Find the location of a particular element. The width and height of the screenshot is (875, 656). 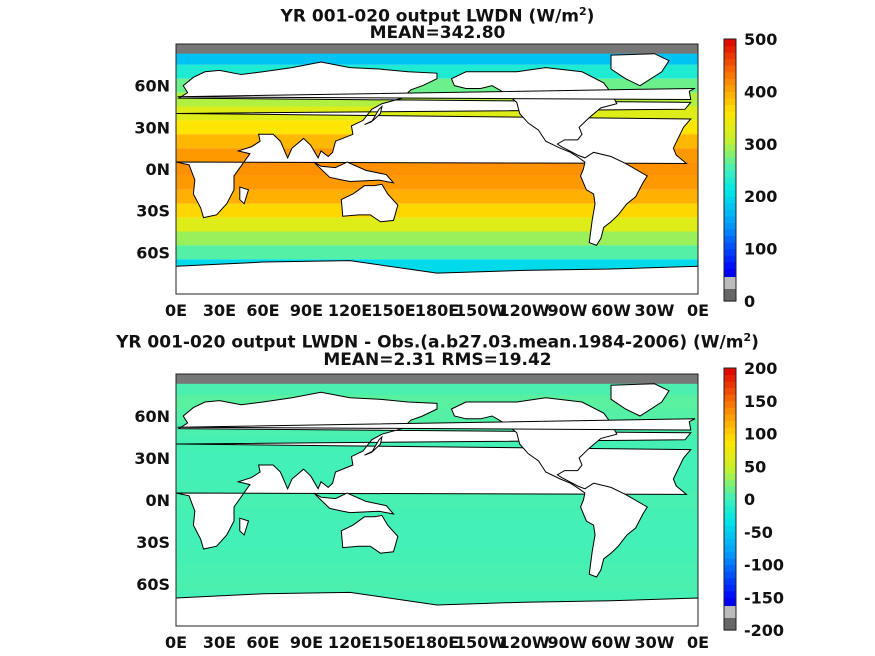

chart2-colorbar-frame is located at coordinates (730, 499).